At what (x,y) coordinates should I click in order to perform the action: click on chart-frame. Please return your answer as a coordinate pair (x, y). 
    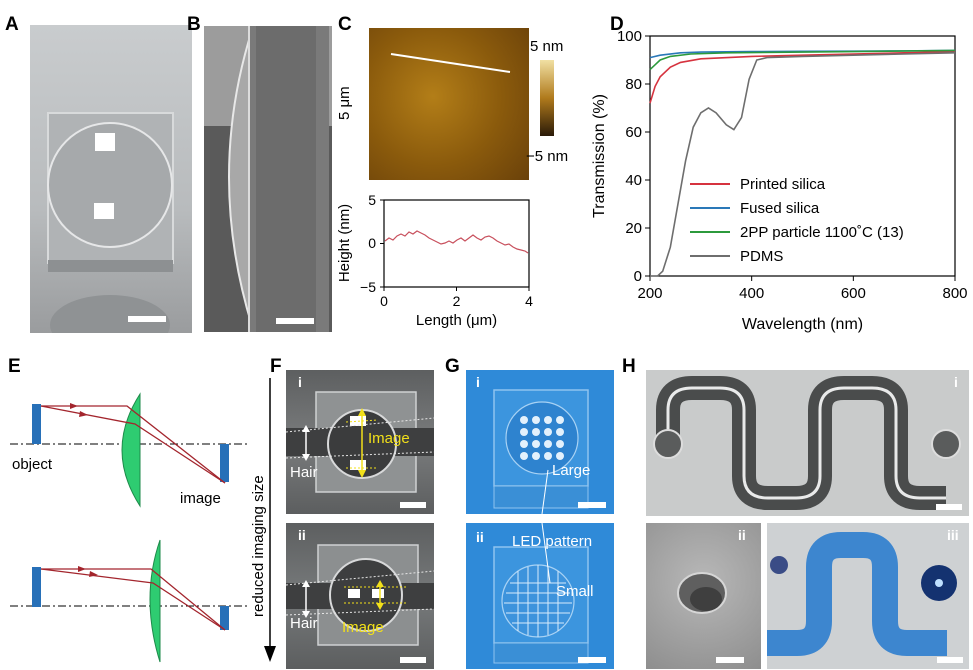
    Looking at the image, I should click on (802, 156).